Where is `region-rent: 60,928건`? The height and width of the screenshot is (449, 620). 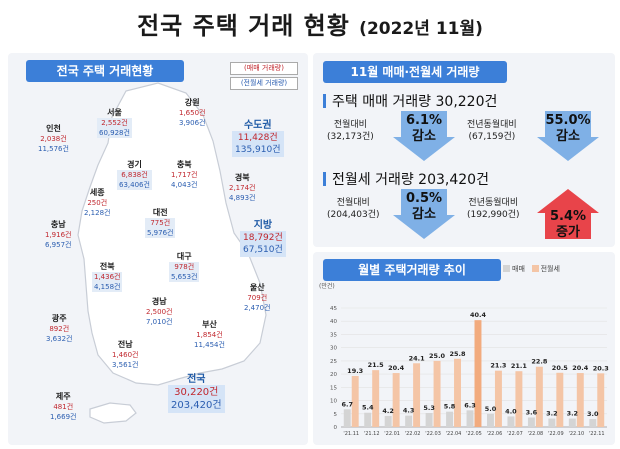
region-rent: 60,928건 is located at coordinates (114, 133).